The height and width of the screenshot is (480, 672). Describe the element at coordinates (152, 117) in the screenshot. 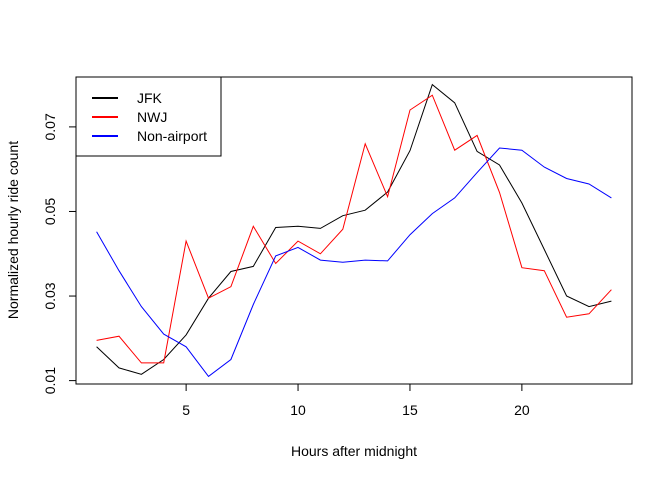

I see `legend-label-nwj: NWJ` at that location.